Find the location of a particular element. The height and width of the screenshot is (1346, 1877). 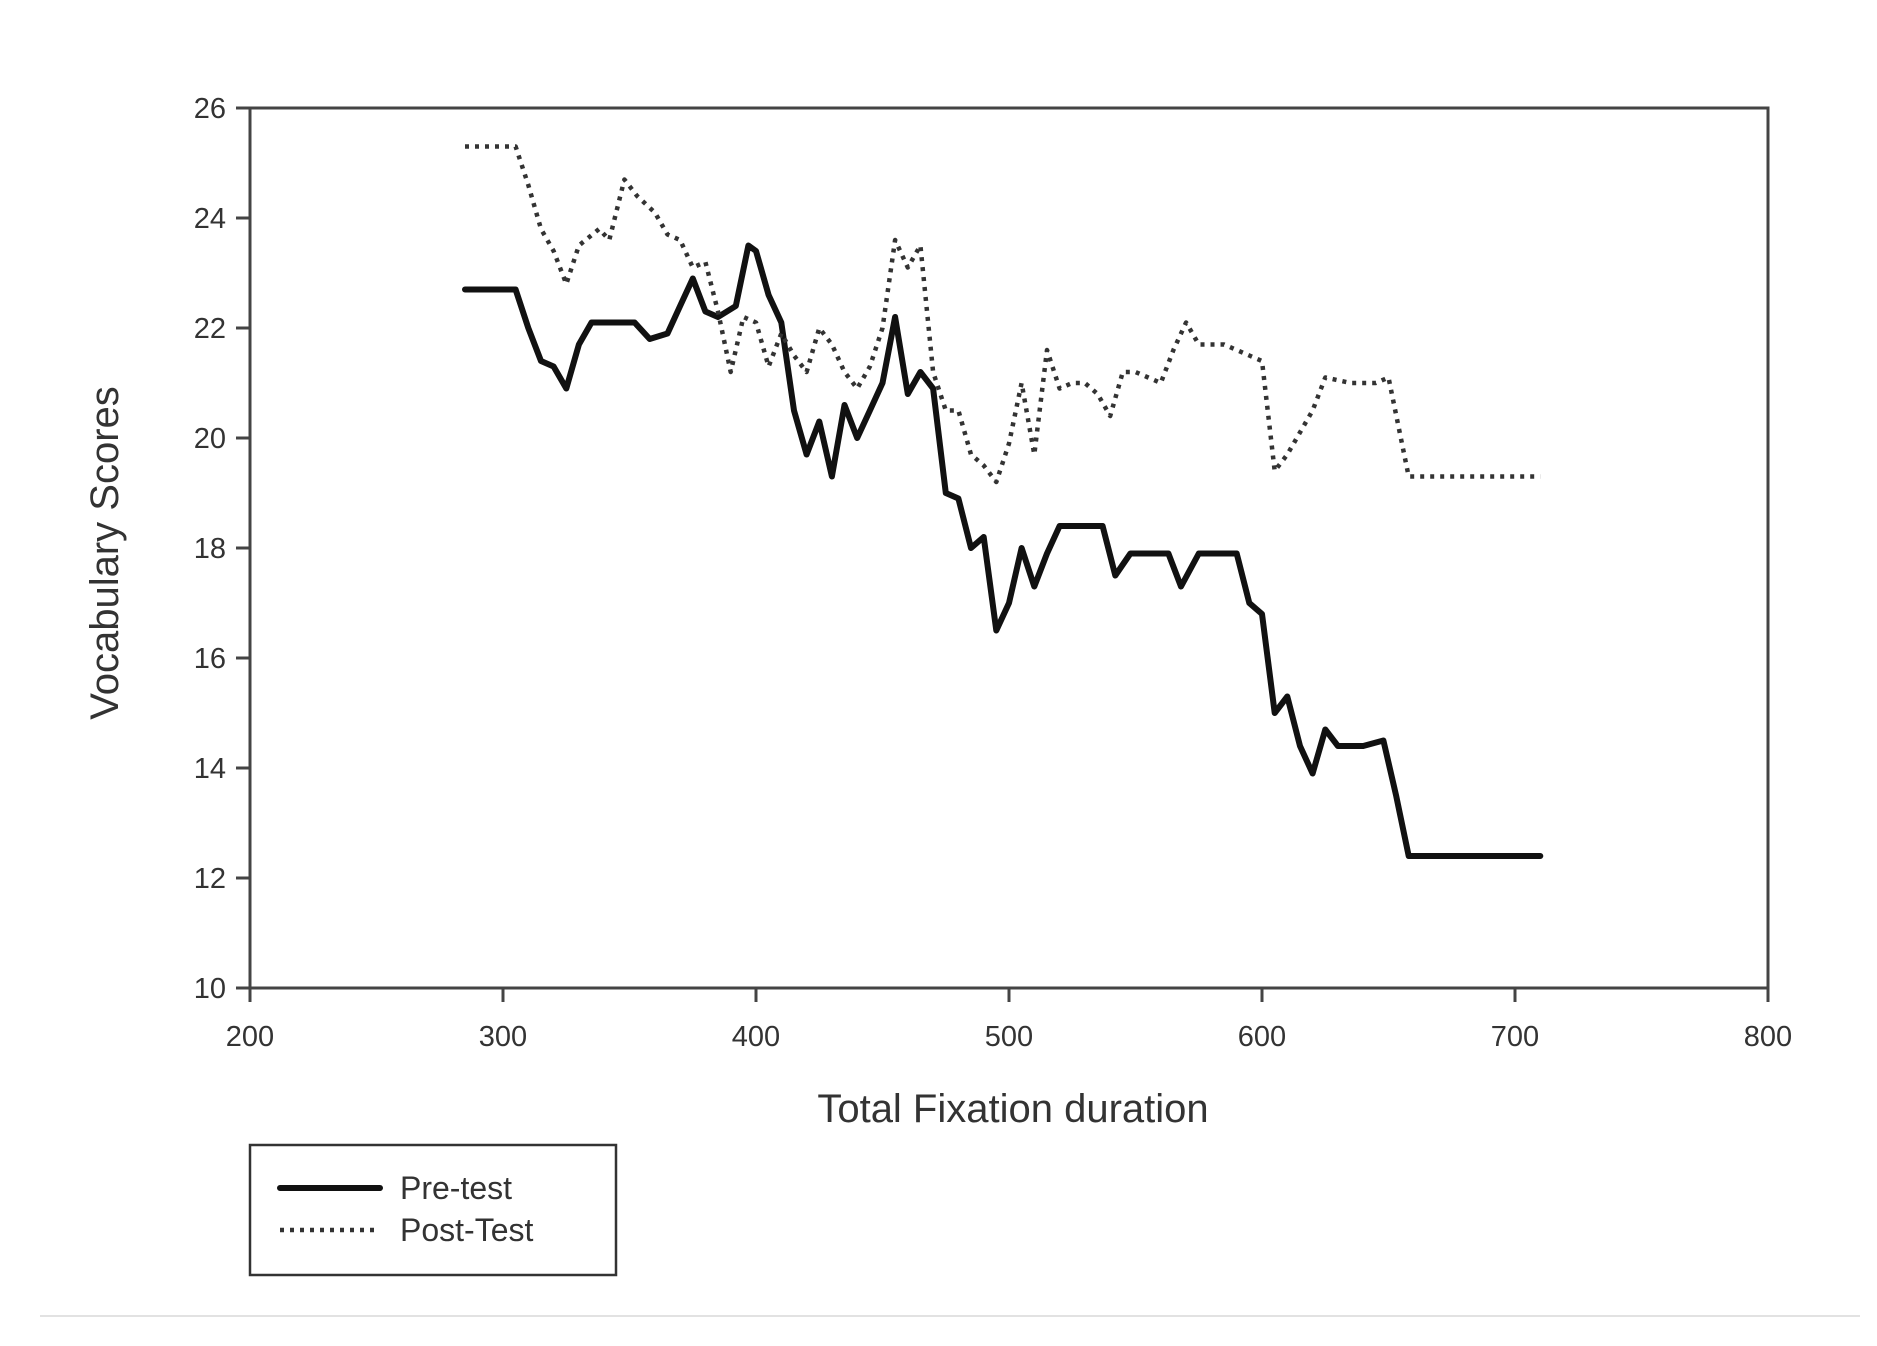

y-tick-label: 10 is located at coordinates (210, 989).